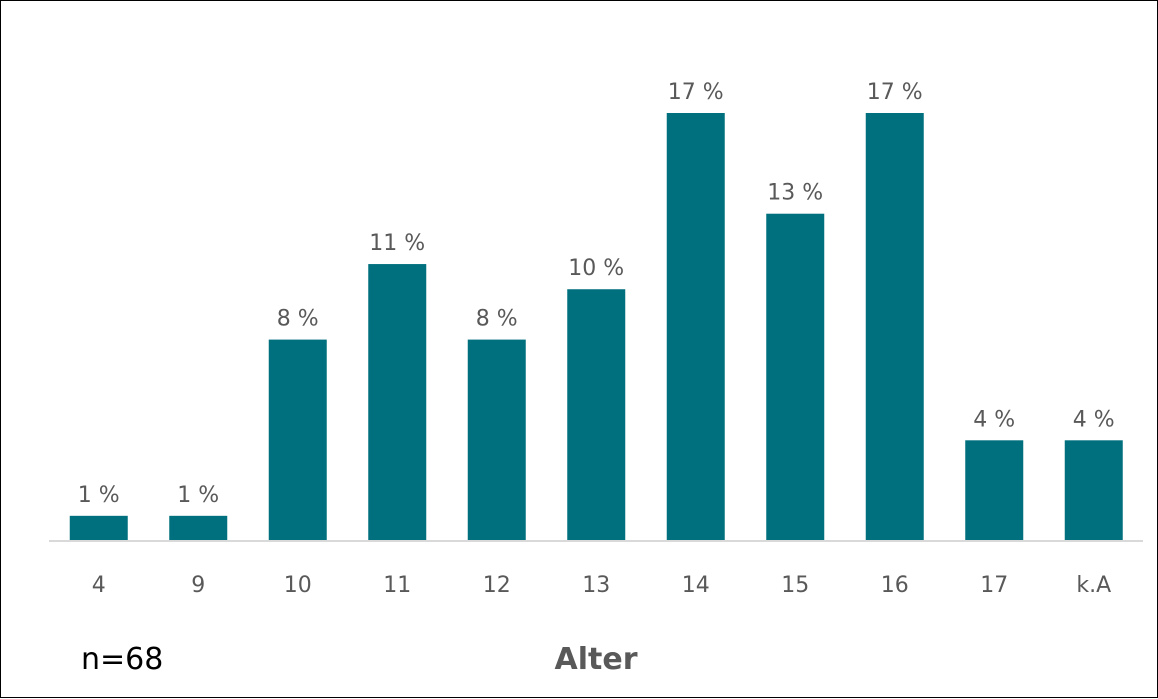  What do you see at coordinates (198, 495) in the screenshot?
I see `data-label-9: 1 %` at bounding box center [198, 495].